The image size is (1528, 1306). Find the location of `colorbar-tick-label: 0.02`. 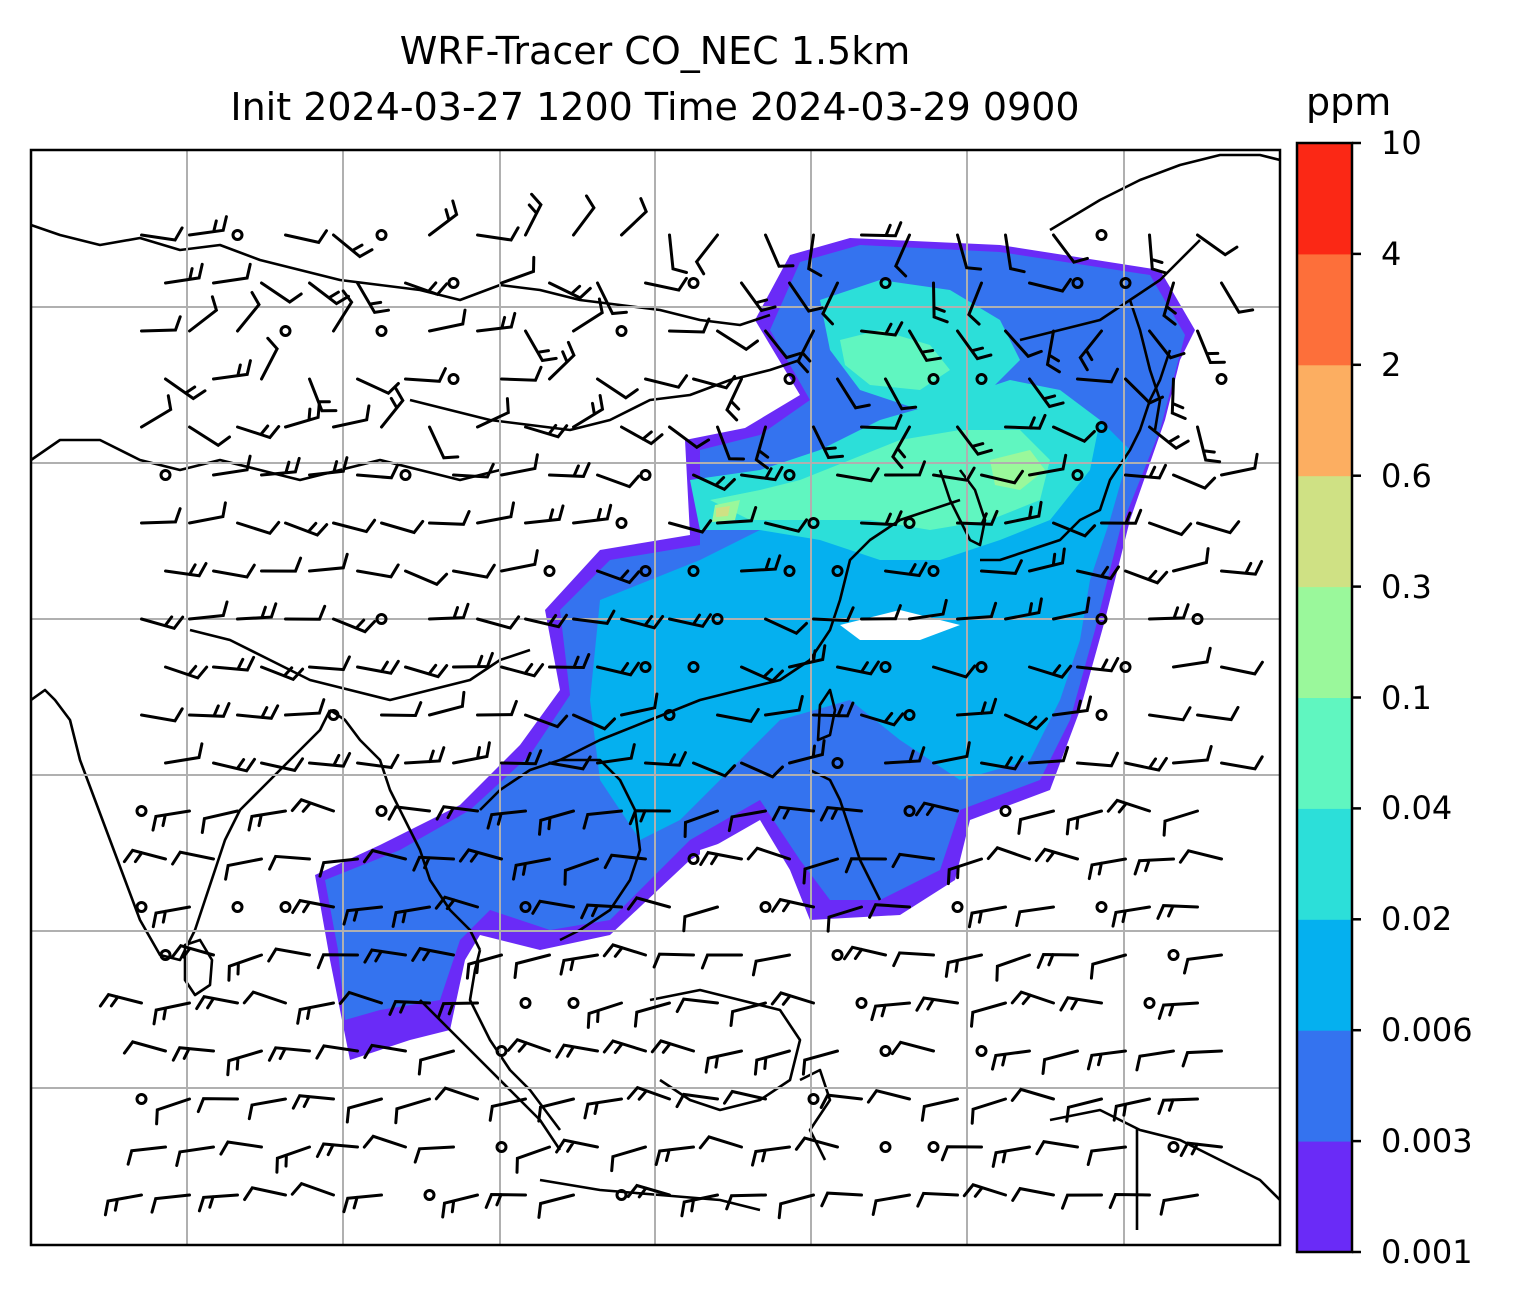

colorbar-tick-label: 0.02 is located at coordinates (1417, 919).